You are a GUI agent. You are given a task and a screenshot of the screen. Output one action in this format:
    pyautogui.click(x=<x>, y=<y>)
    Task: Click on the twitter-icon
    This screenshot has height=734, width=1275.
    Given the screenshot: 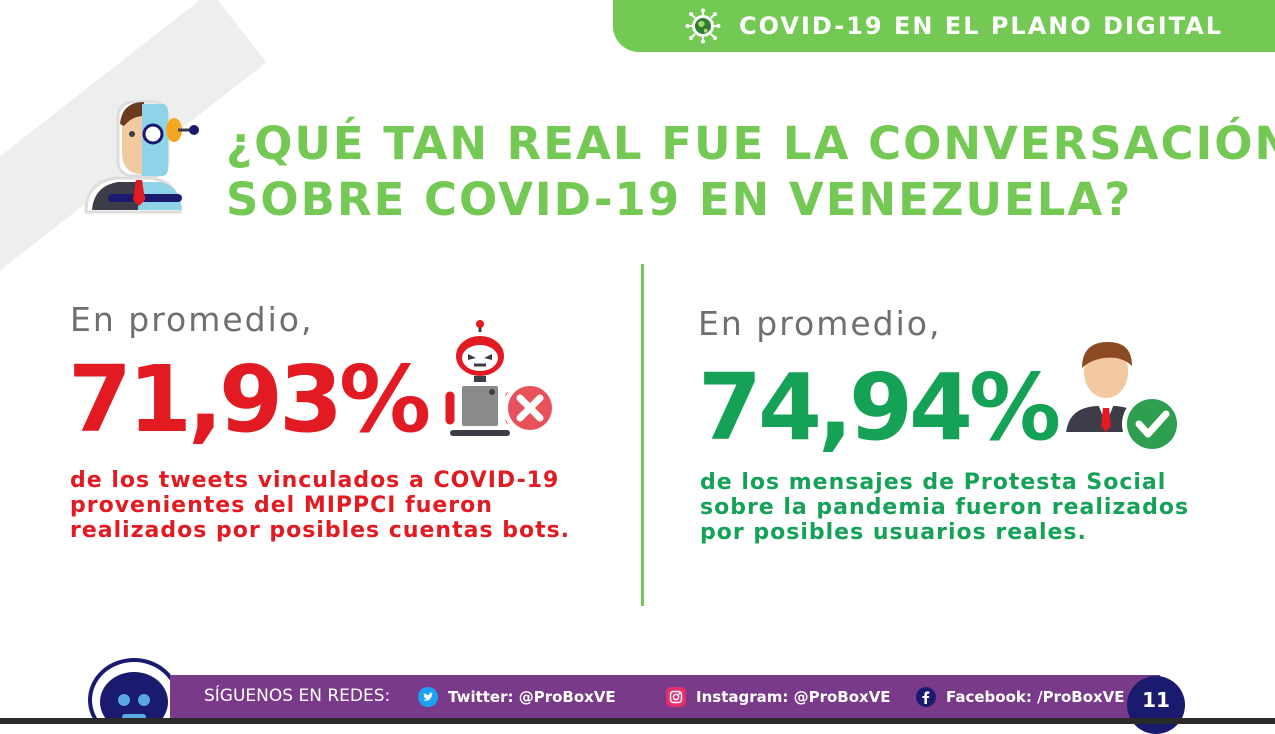 What is the action you would take?
    pyautogui.click(x=428, y=697)
    